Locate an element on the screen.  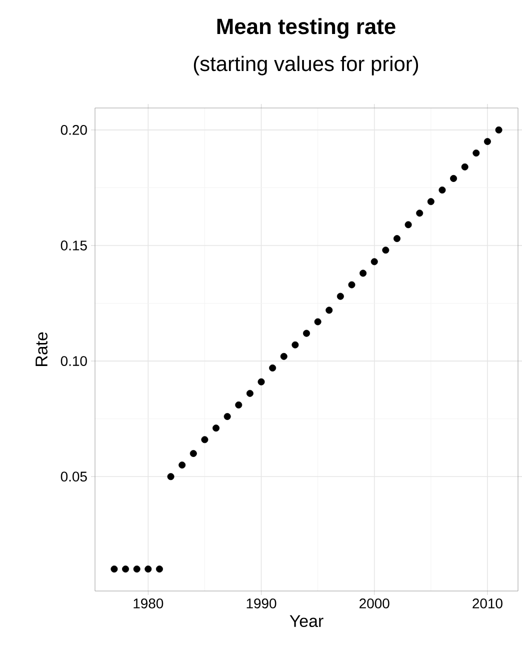
x-tick-label: 2000 is located at coordinates (375, 603).